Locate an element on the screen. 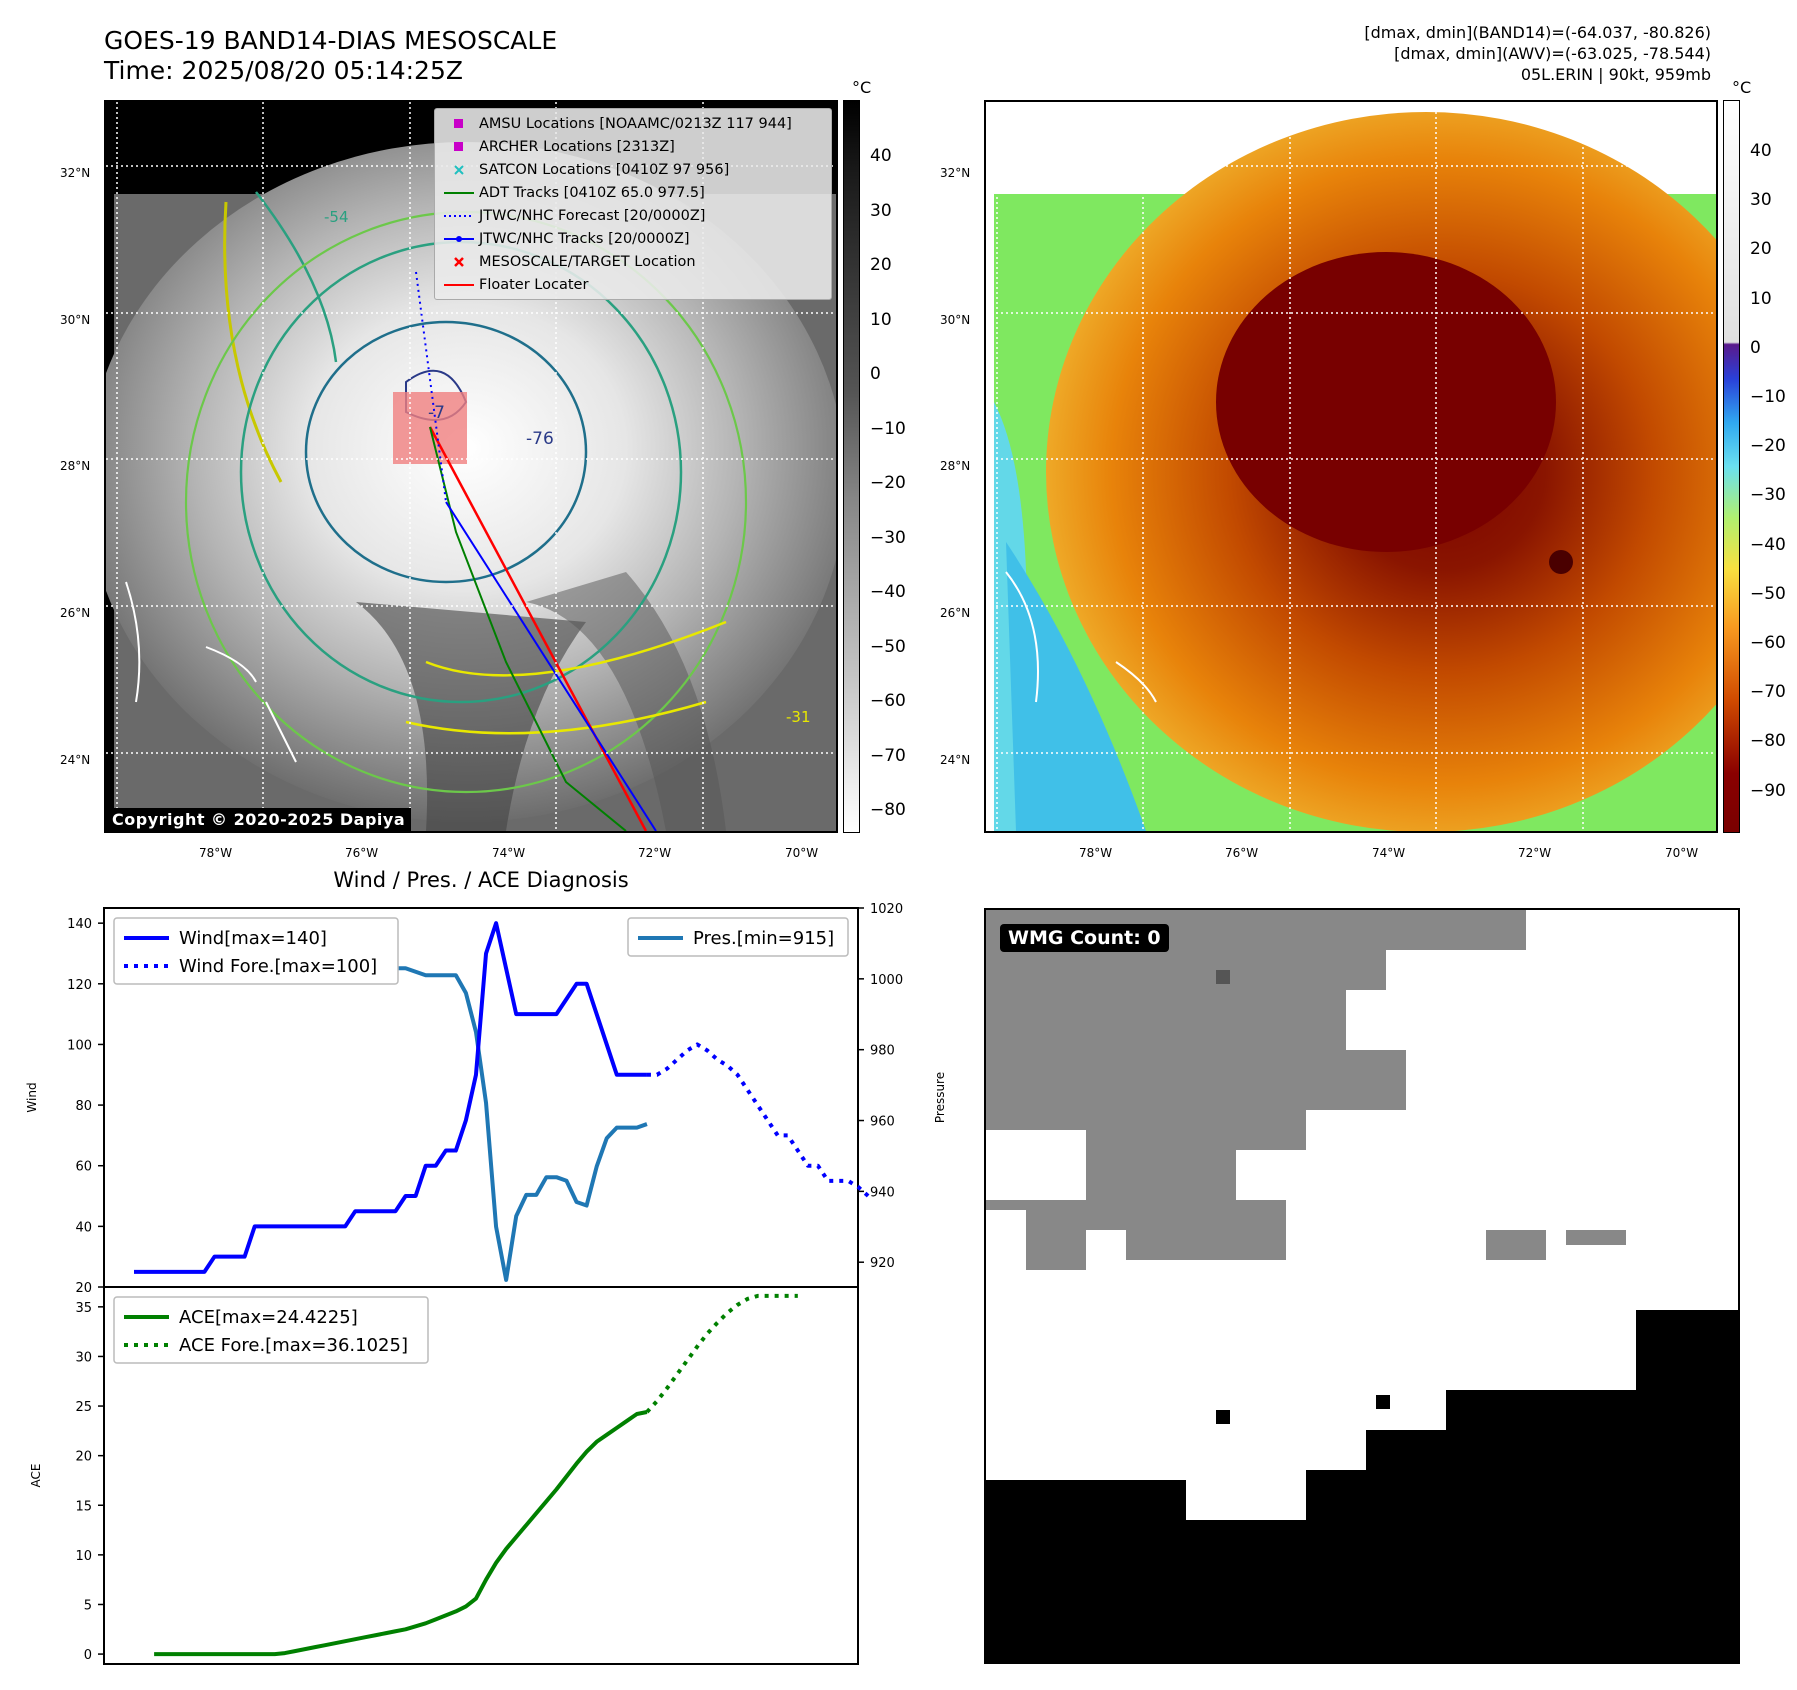  ace-legend-box is located at coordinates (271, 1330).